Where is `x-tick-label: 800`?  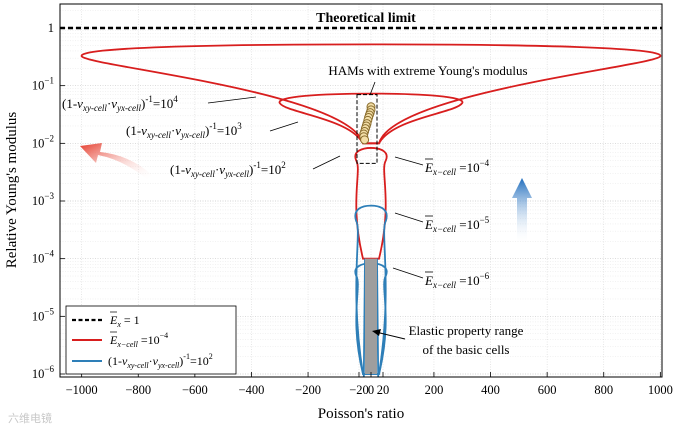 x-tick-label: 800 is located at coordinates (603, 390).